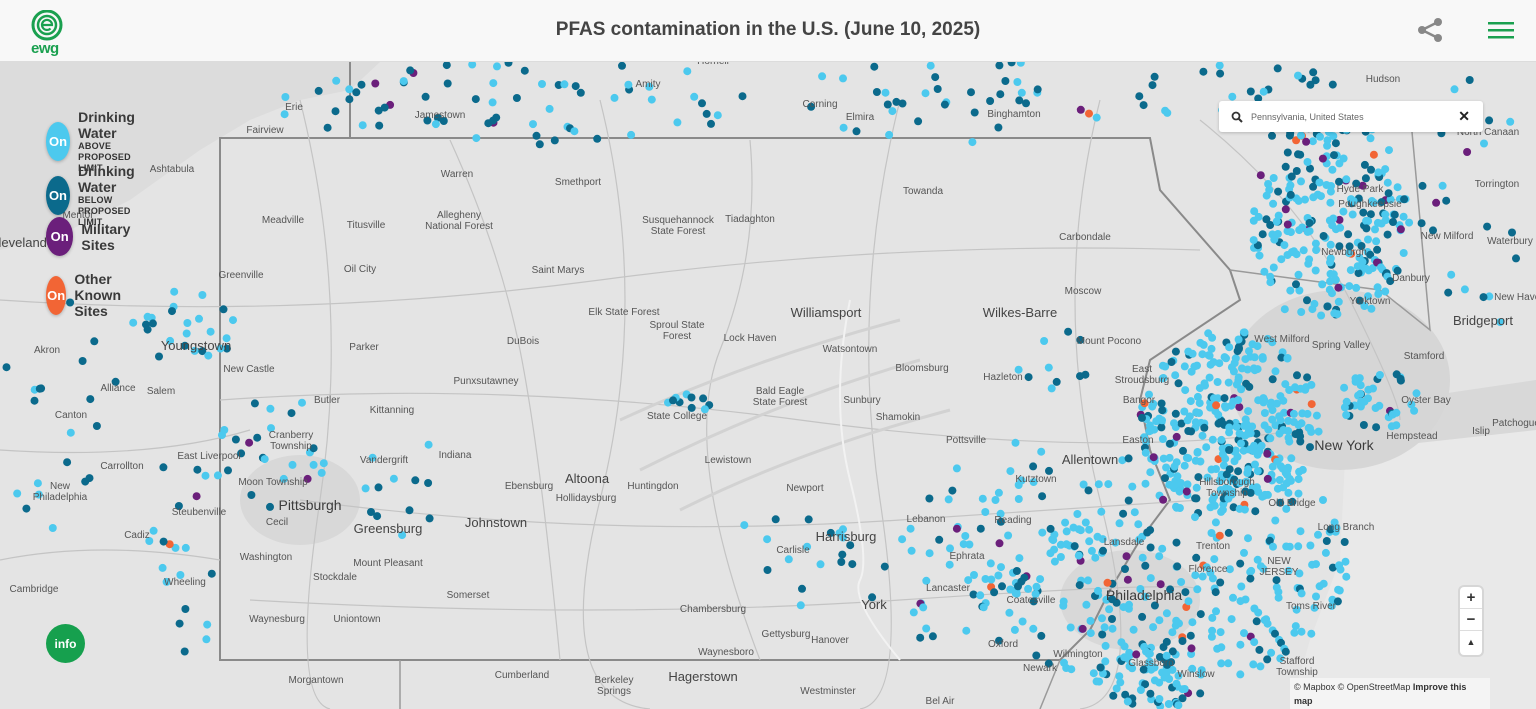  What do you see at coordinates (1352, 687) in the screenshot?
I see `attribution-text: © Mapbox © OpenStreetMap` at bounding box center [1352, 687].